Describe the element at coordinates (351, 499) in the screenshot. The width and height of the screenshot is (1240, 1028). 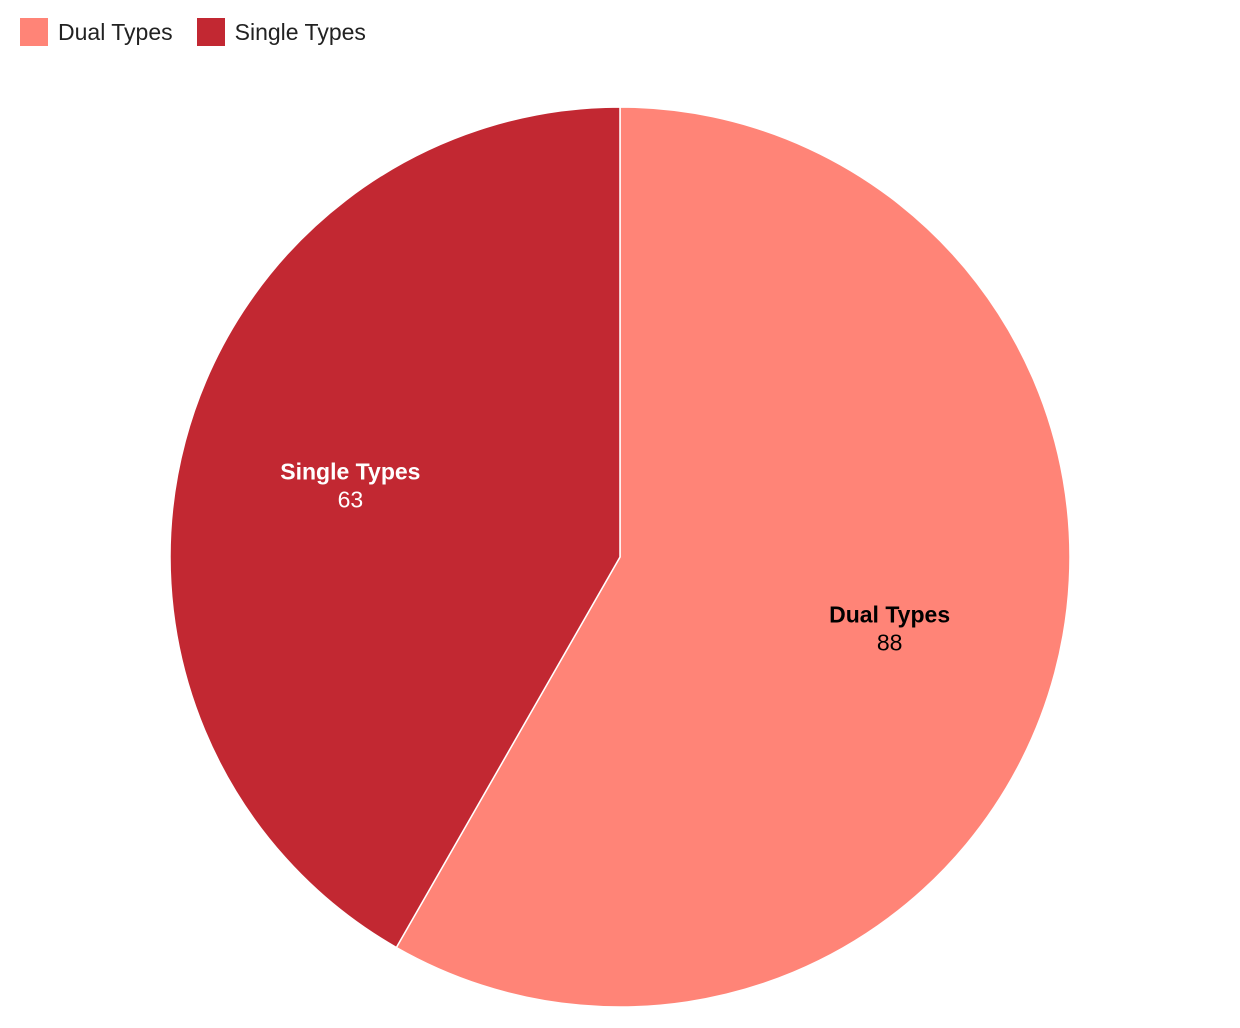
I see `slice-value-single-types: 63` at that location.